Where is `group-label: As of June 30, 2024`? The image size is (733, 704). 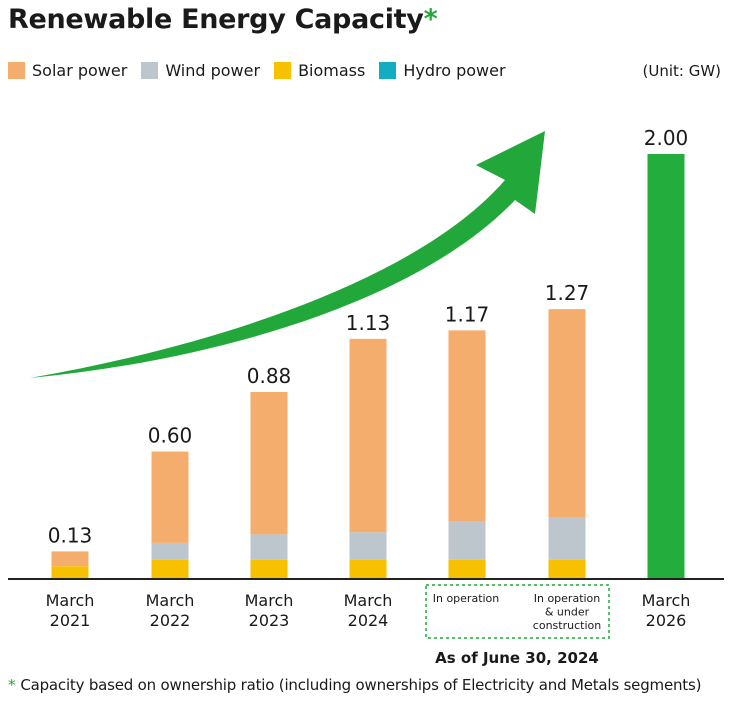 group-label: As of June 30, 2024 is located at coordinates (517, 658).